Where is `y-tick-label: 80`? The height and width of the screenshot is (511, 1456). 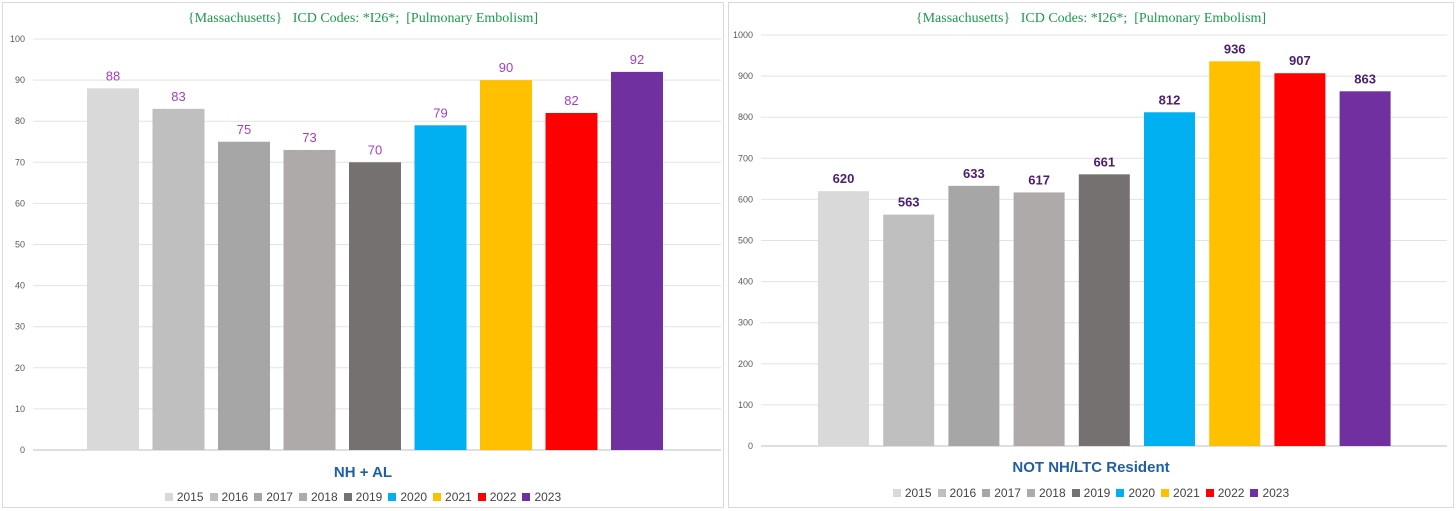 y-tick-label: 80 is located at coordinates (20, 121).